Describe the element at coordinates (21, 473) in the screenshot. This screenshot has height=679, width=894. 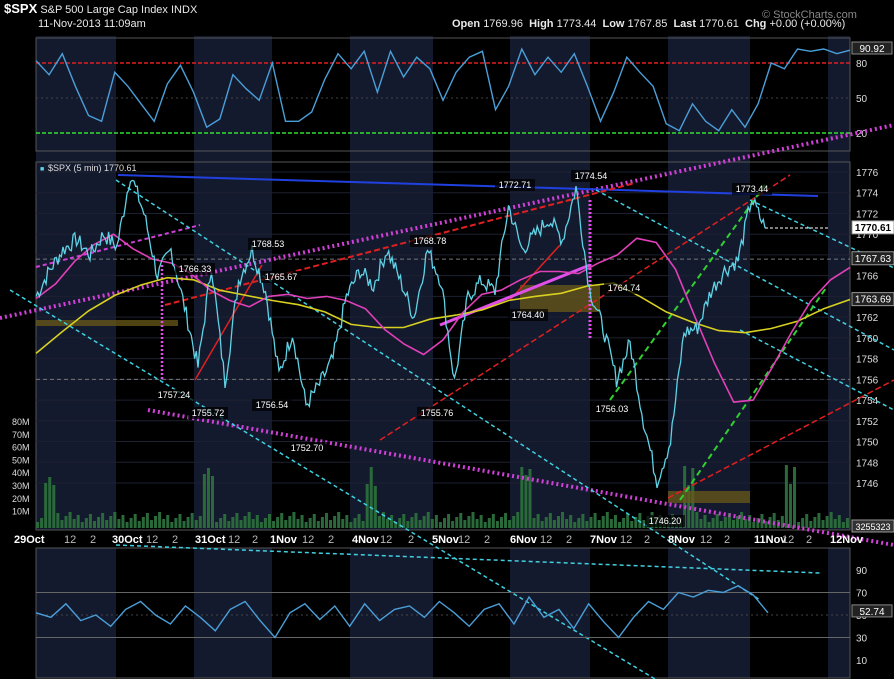
I see `volume-tick-label: 40M` at that location.